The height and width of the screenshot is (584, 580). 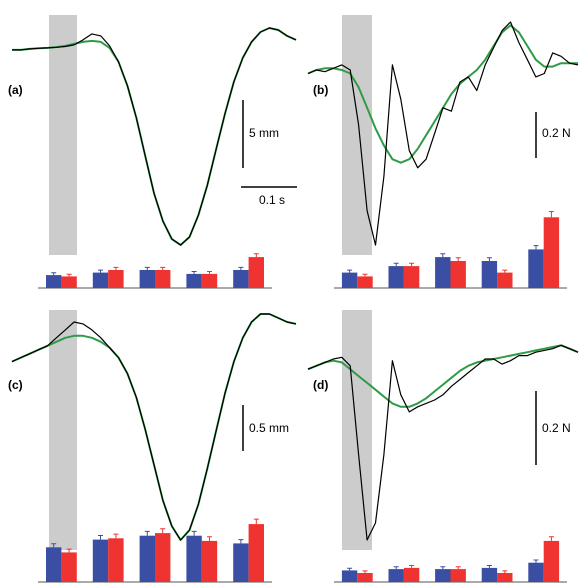 I want to click on panel-label: (c), so click(x=15, y=385).